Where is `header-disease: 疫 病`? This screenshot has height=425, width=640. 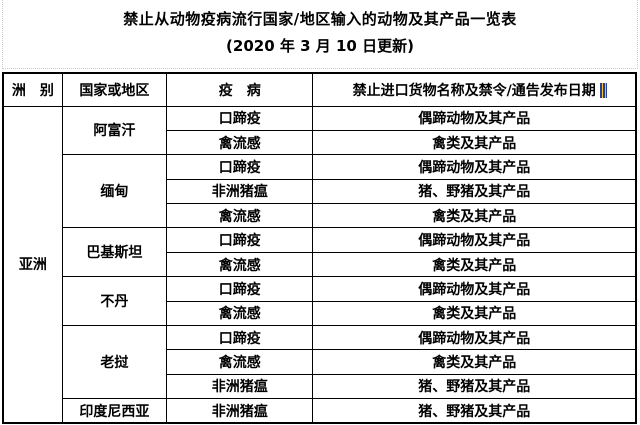 header-disease: 疫 病 is located at coordinates (239, 89).